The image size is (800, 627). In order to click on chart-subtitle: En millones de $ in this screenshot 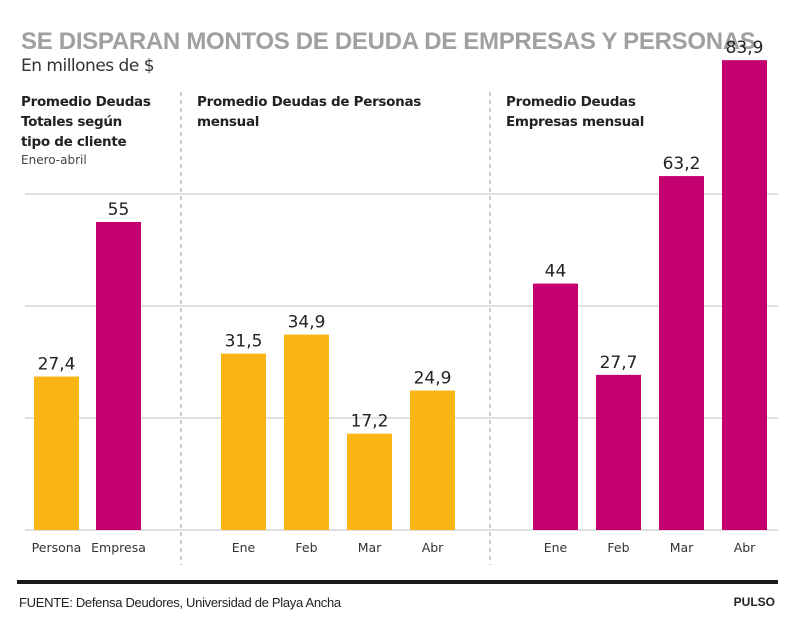, I will do `click(88, 66)`.